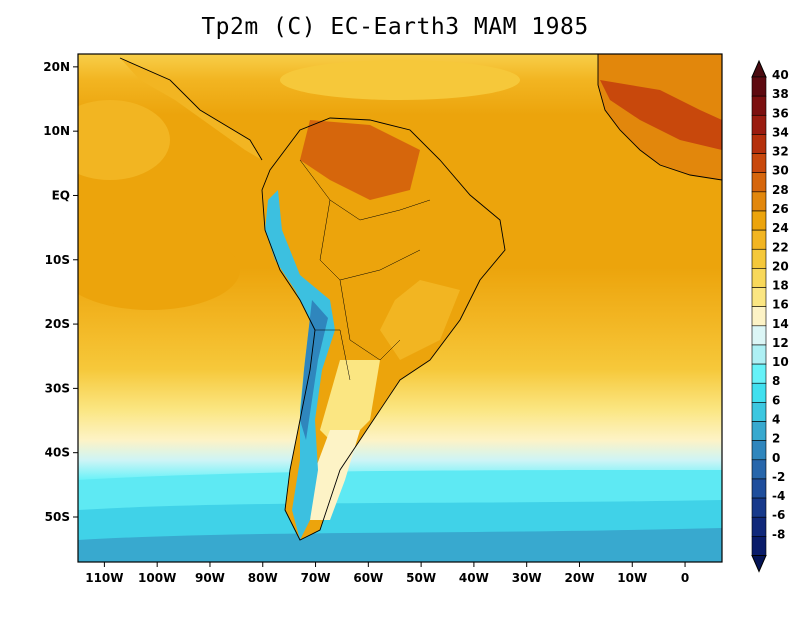 Image resolution: width=800 pixels, height=618 pixels. Describe the element at coordinates (776, 381) in the screenshot. I see `colorbar-label: 8` at that location.